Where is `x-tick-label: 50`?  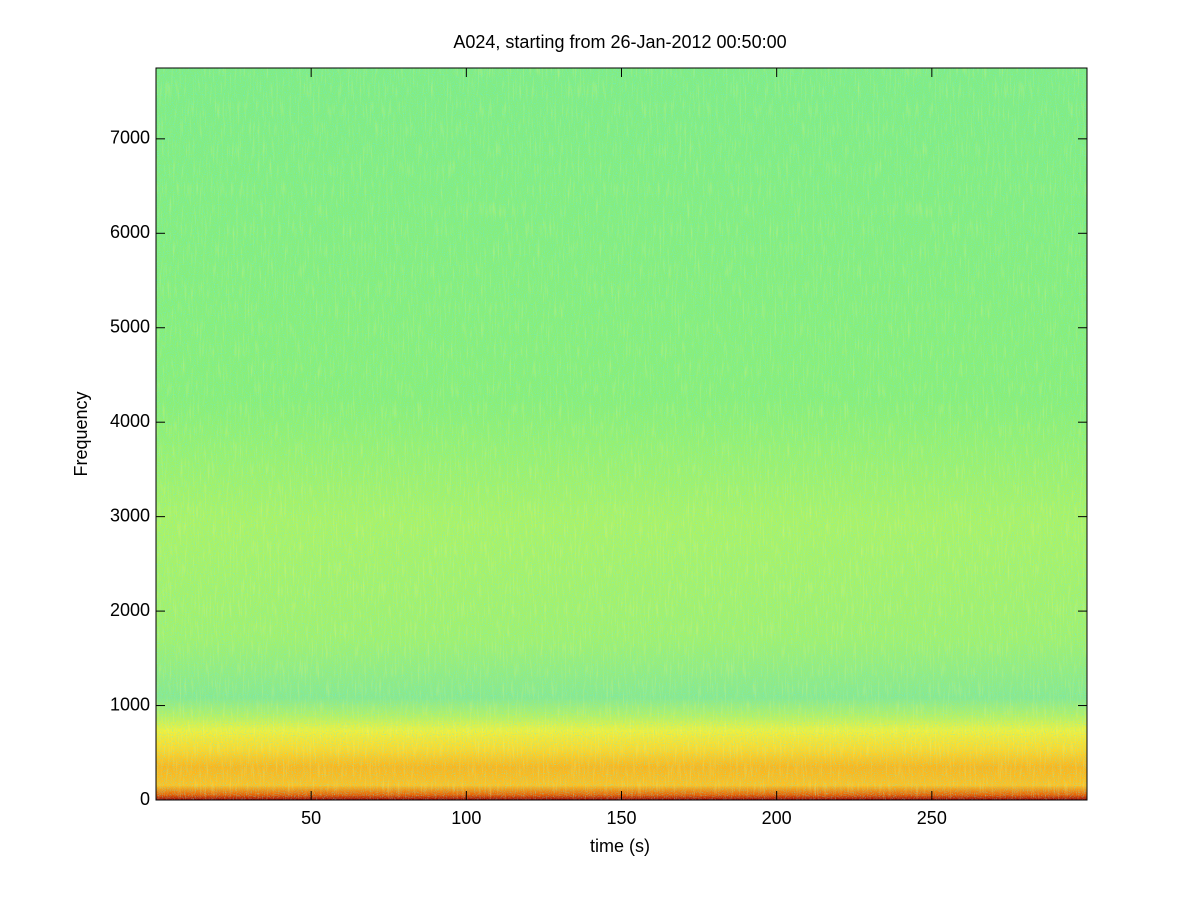
x-tick-label: 50 is located at coordinates (311, 818).